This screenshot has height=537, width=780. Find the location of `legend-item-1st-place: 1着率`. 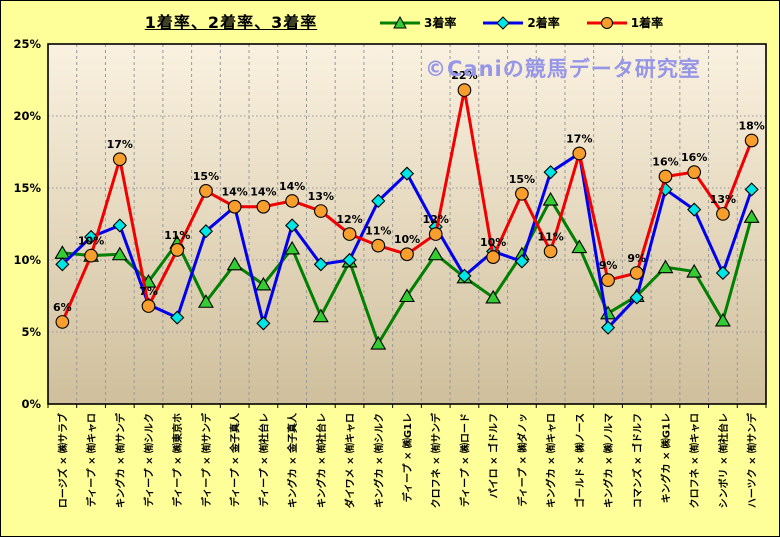

legend-item-1st-place: 1着率 is located at coordinates (624, 22).